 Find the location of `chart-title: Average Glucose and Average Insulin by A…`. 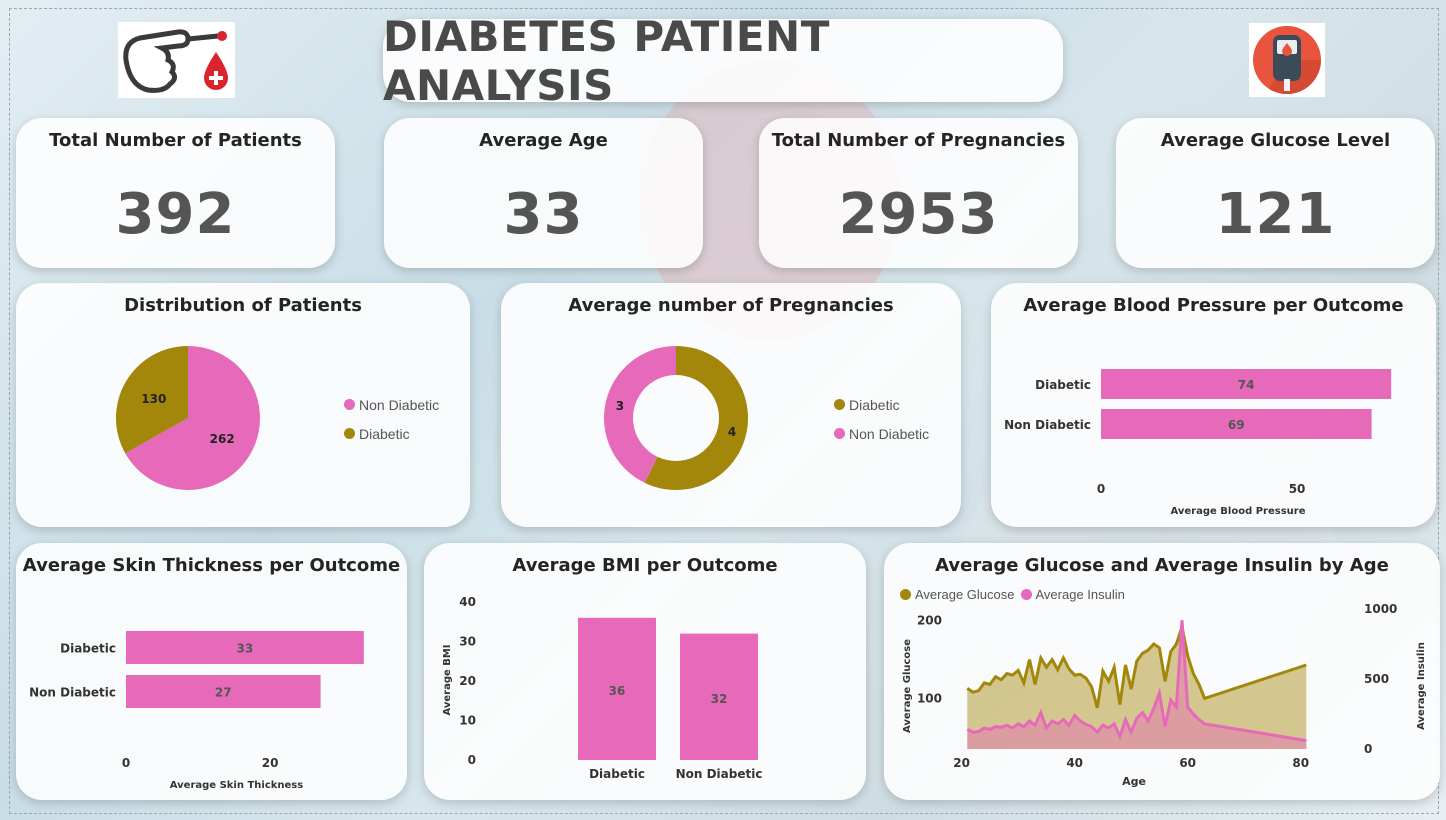

chart-title: Average Glucose and Average Insulin by A… is located at coordinates (1162, 565).